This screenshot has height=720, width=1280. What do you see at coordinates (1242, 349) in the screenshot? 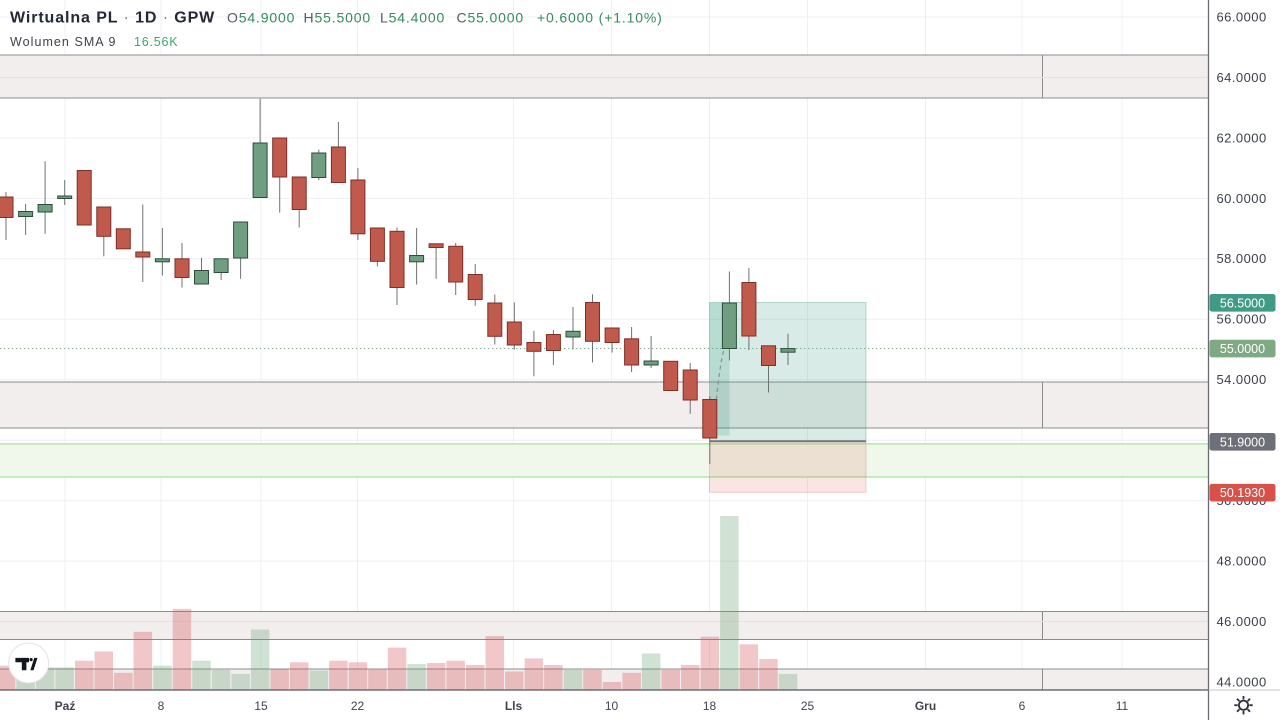
I see `svg-text: 55.0000` at bounding box center [1242, 349].